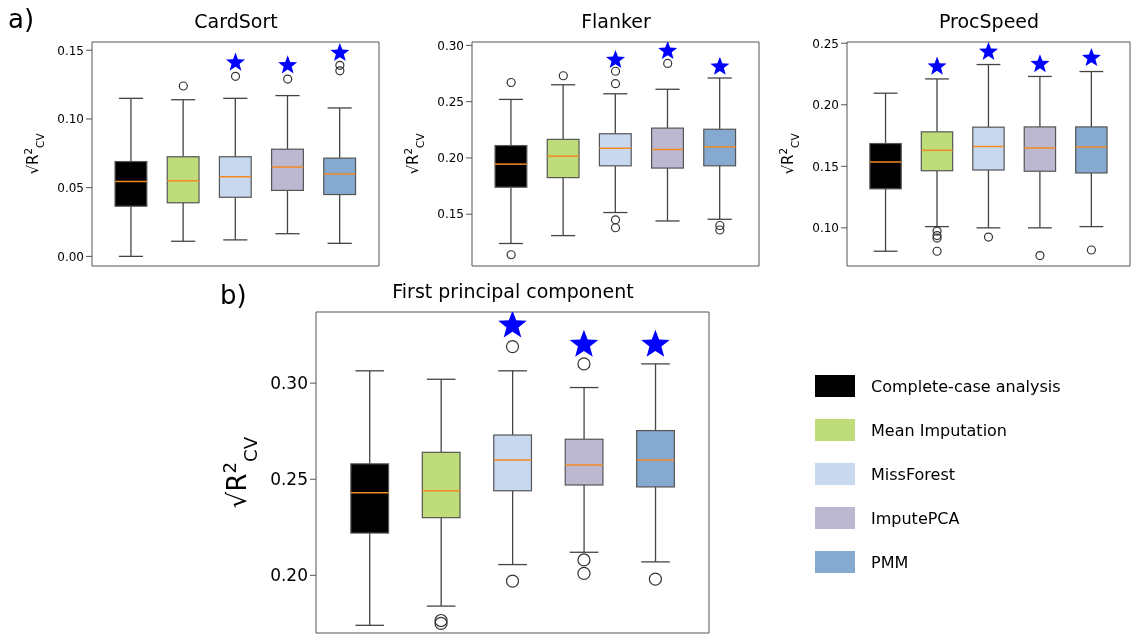  What do you see at coordinates (70, 256) in the screenshot?
I see `y-tick-label: 0.00` at bounding box center [70, 256].